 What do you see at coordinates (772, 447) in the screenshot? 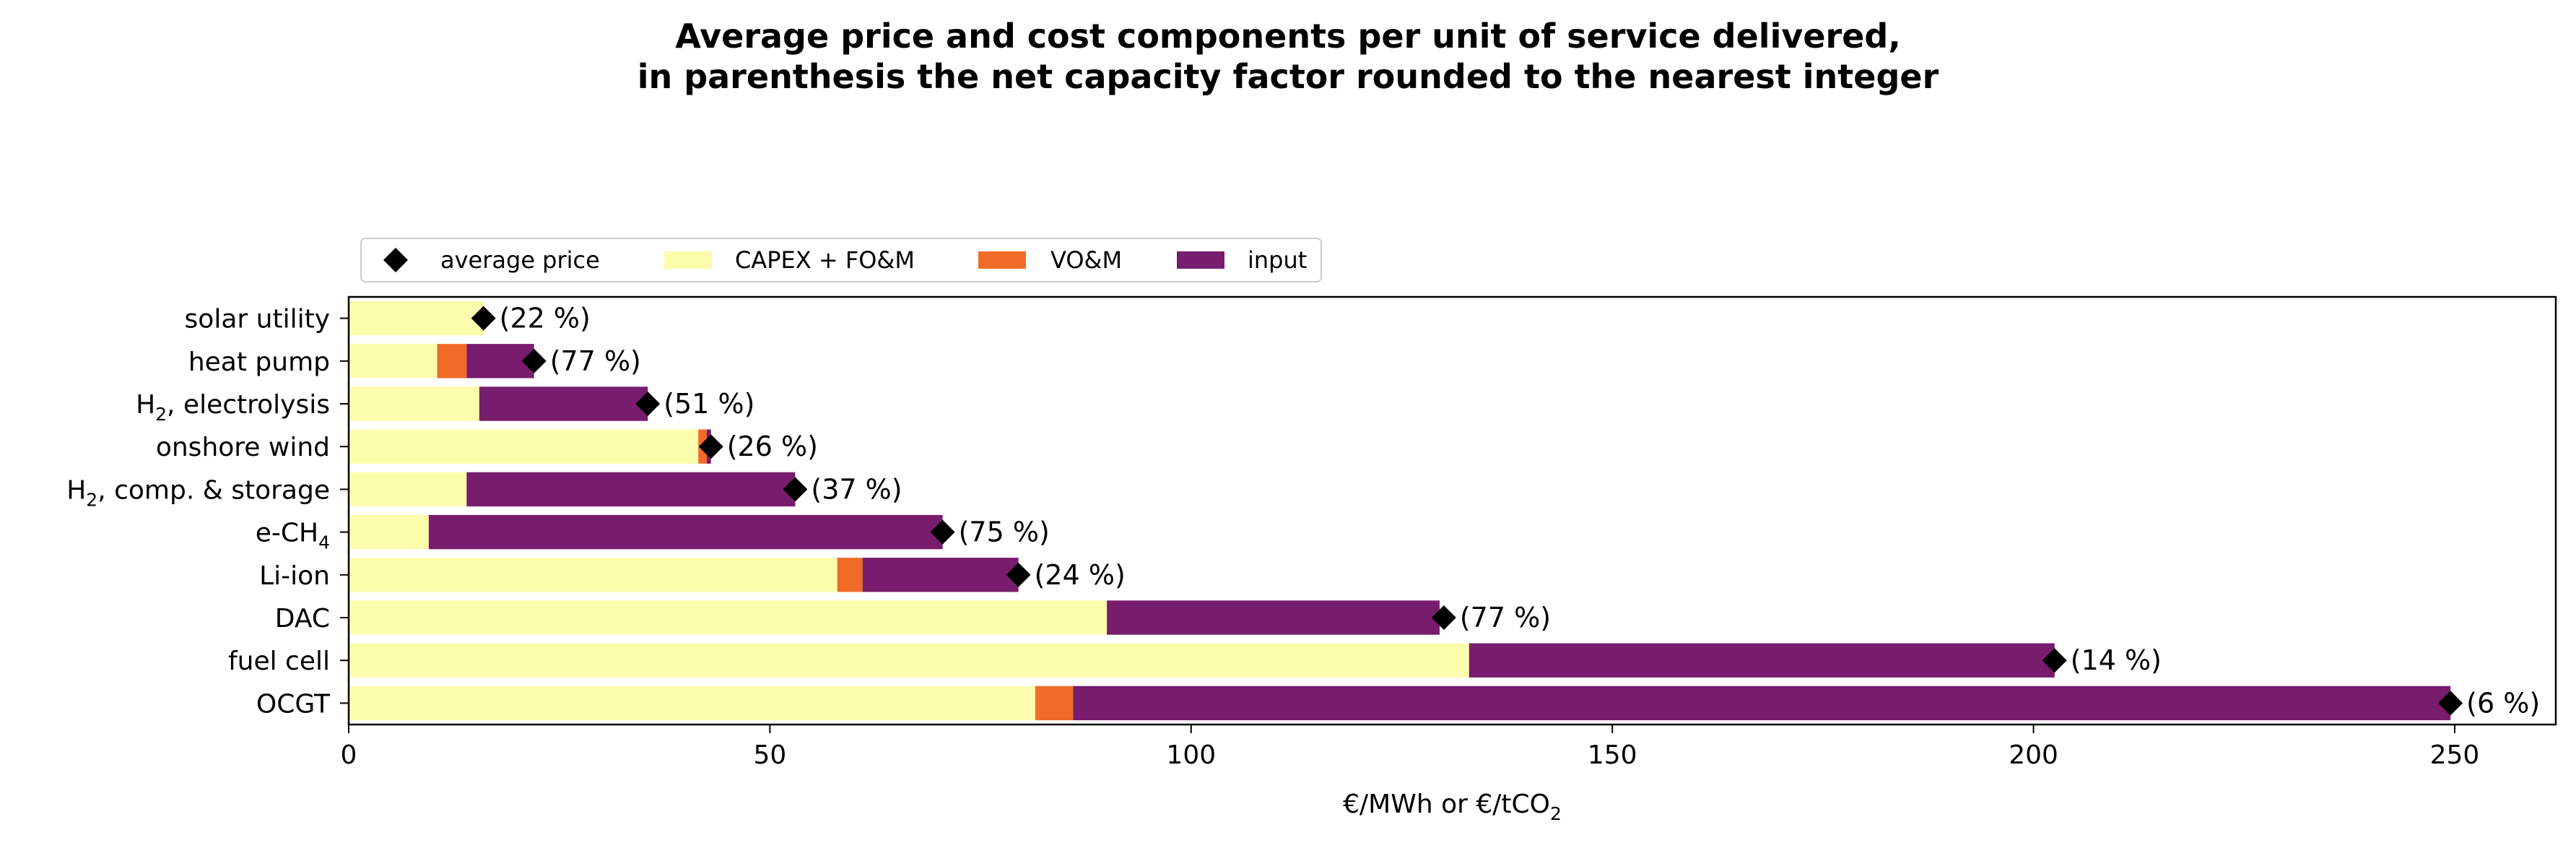
I see `capacity-factor-label-3: (26 %)` at bounding box center [772, 447].